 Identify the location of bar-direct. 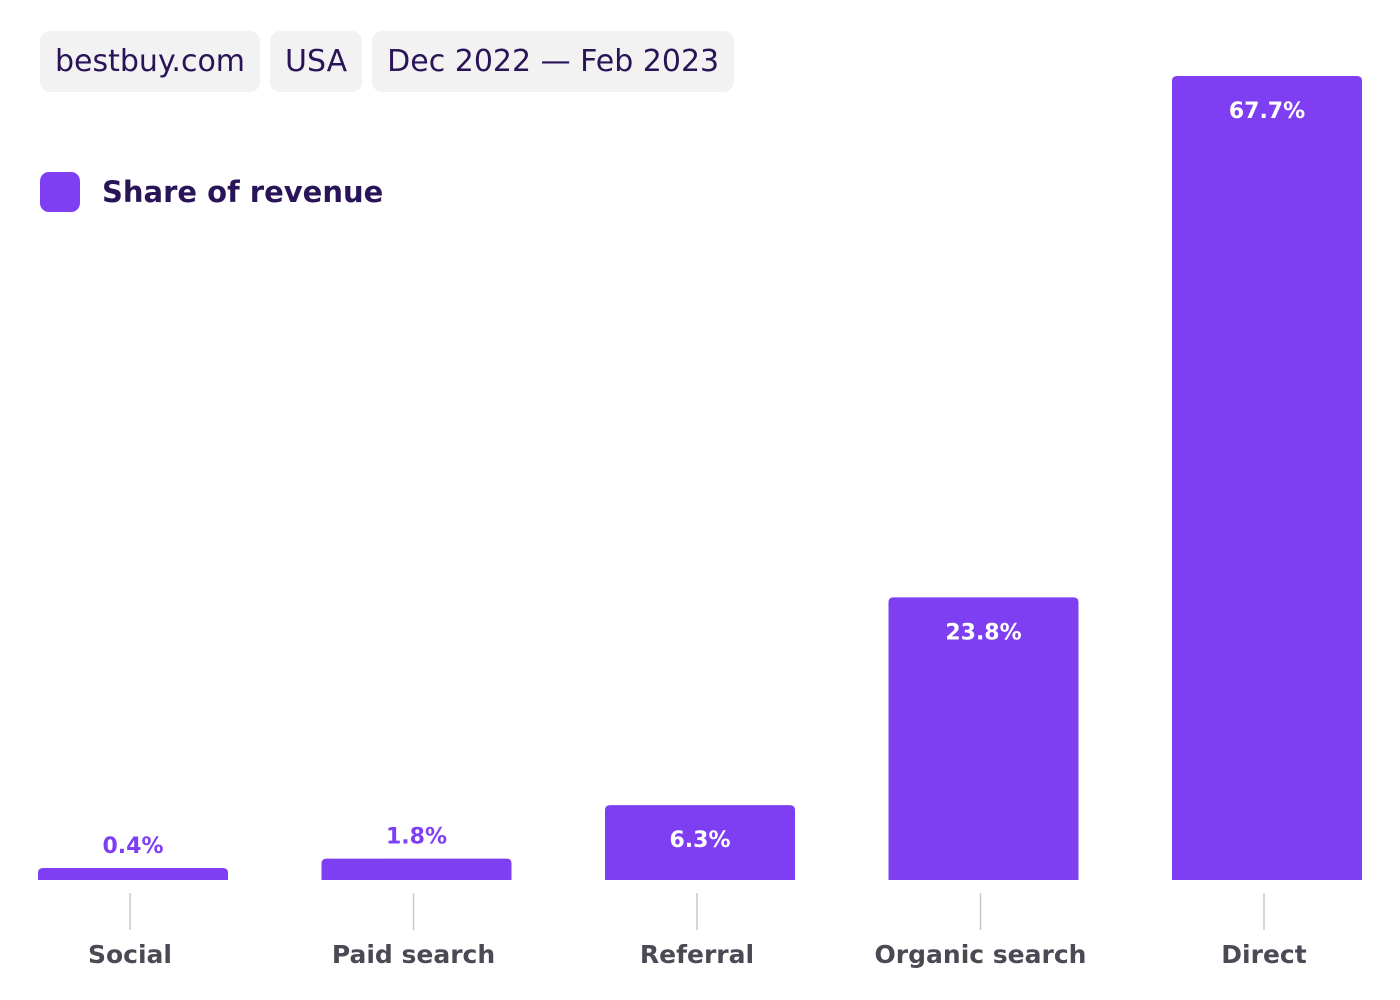
(1267, 478).